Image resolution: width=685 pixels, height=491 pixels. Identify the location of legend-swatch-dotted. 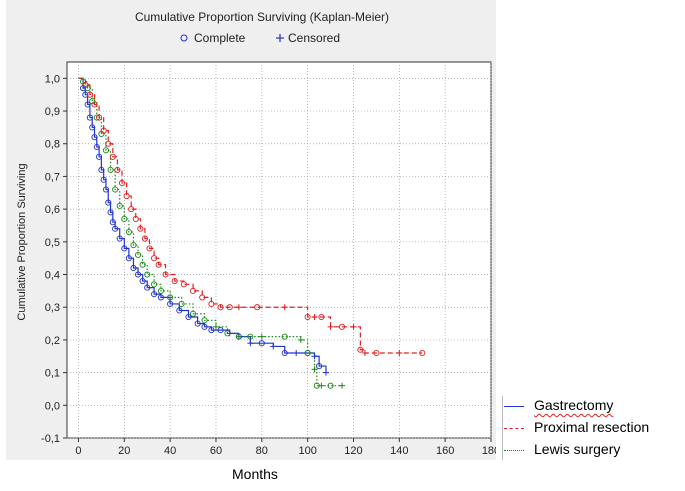
(514, 450).